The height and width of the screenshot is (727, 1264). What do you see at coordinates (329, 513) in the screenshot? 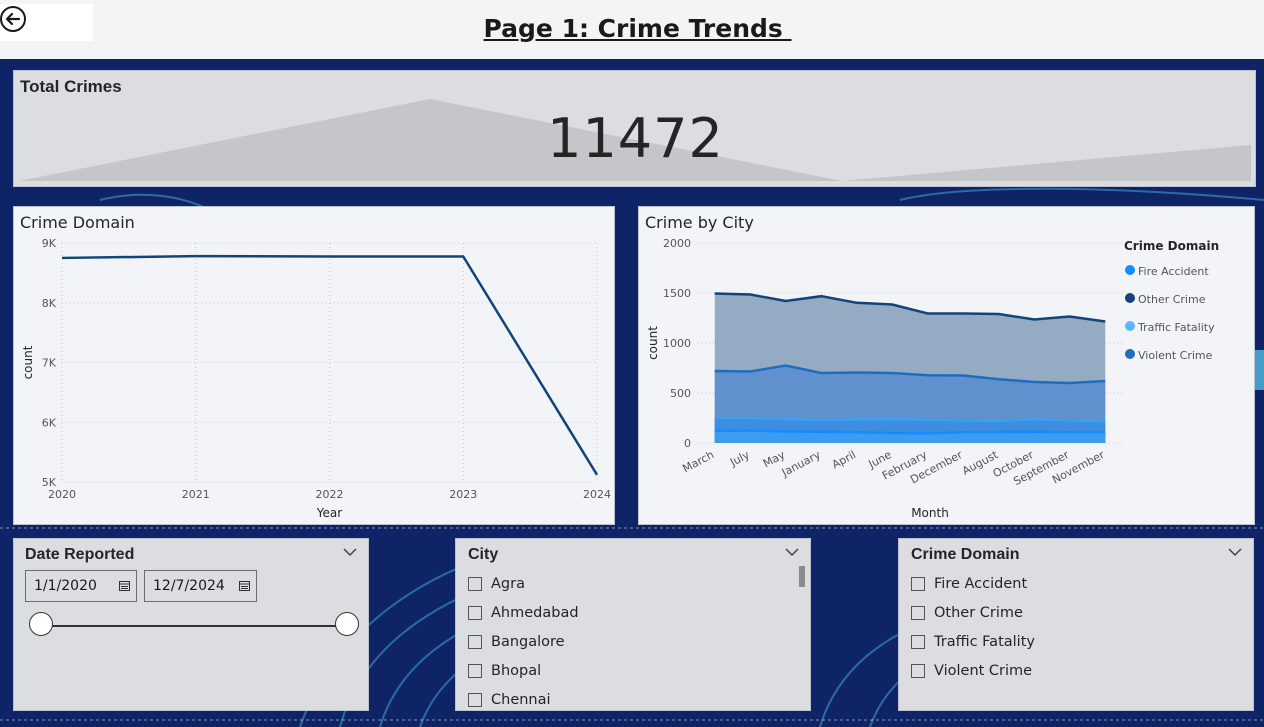
I see `x-axis-title: Year` at bounding box center [329, 513].